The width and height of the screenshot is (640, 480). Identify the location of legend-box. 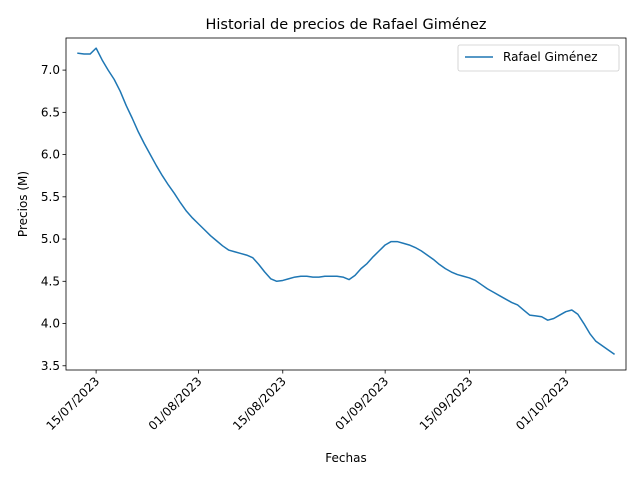
(538, 58).